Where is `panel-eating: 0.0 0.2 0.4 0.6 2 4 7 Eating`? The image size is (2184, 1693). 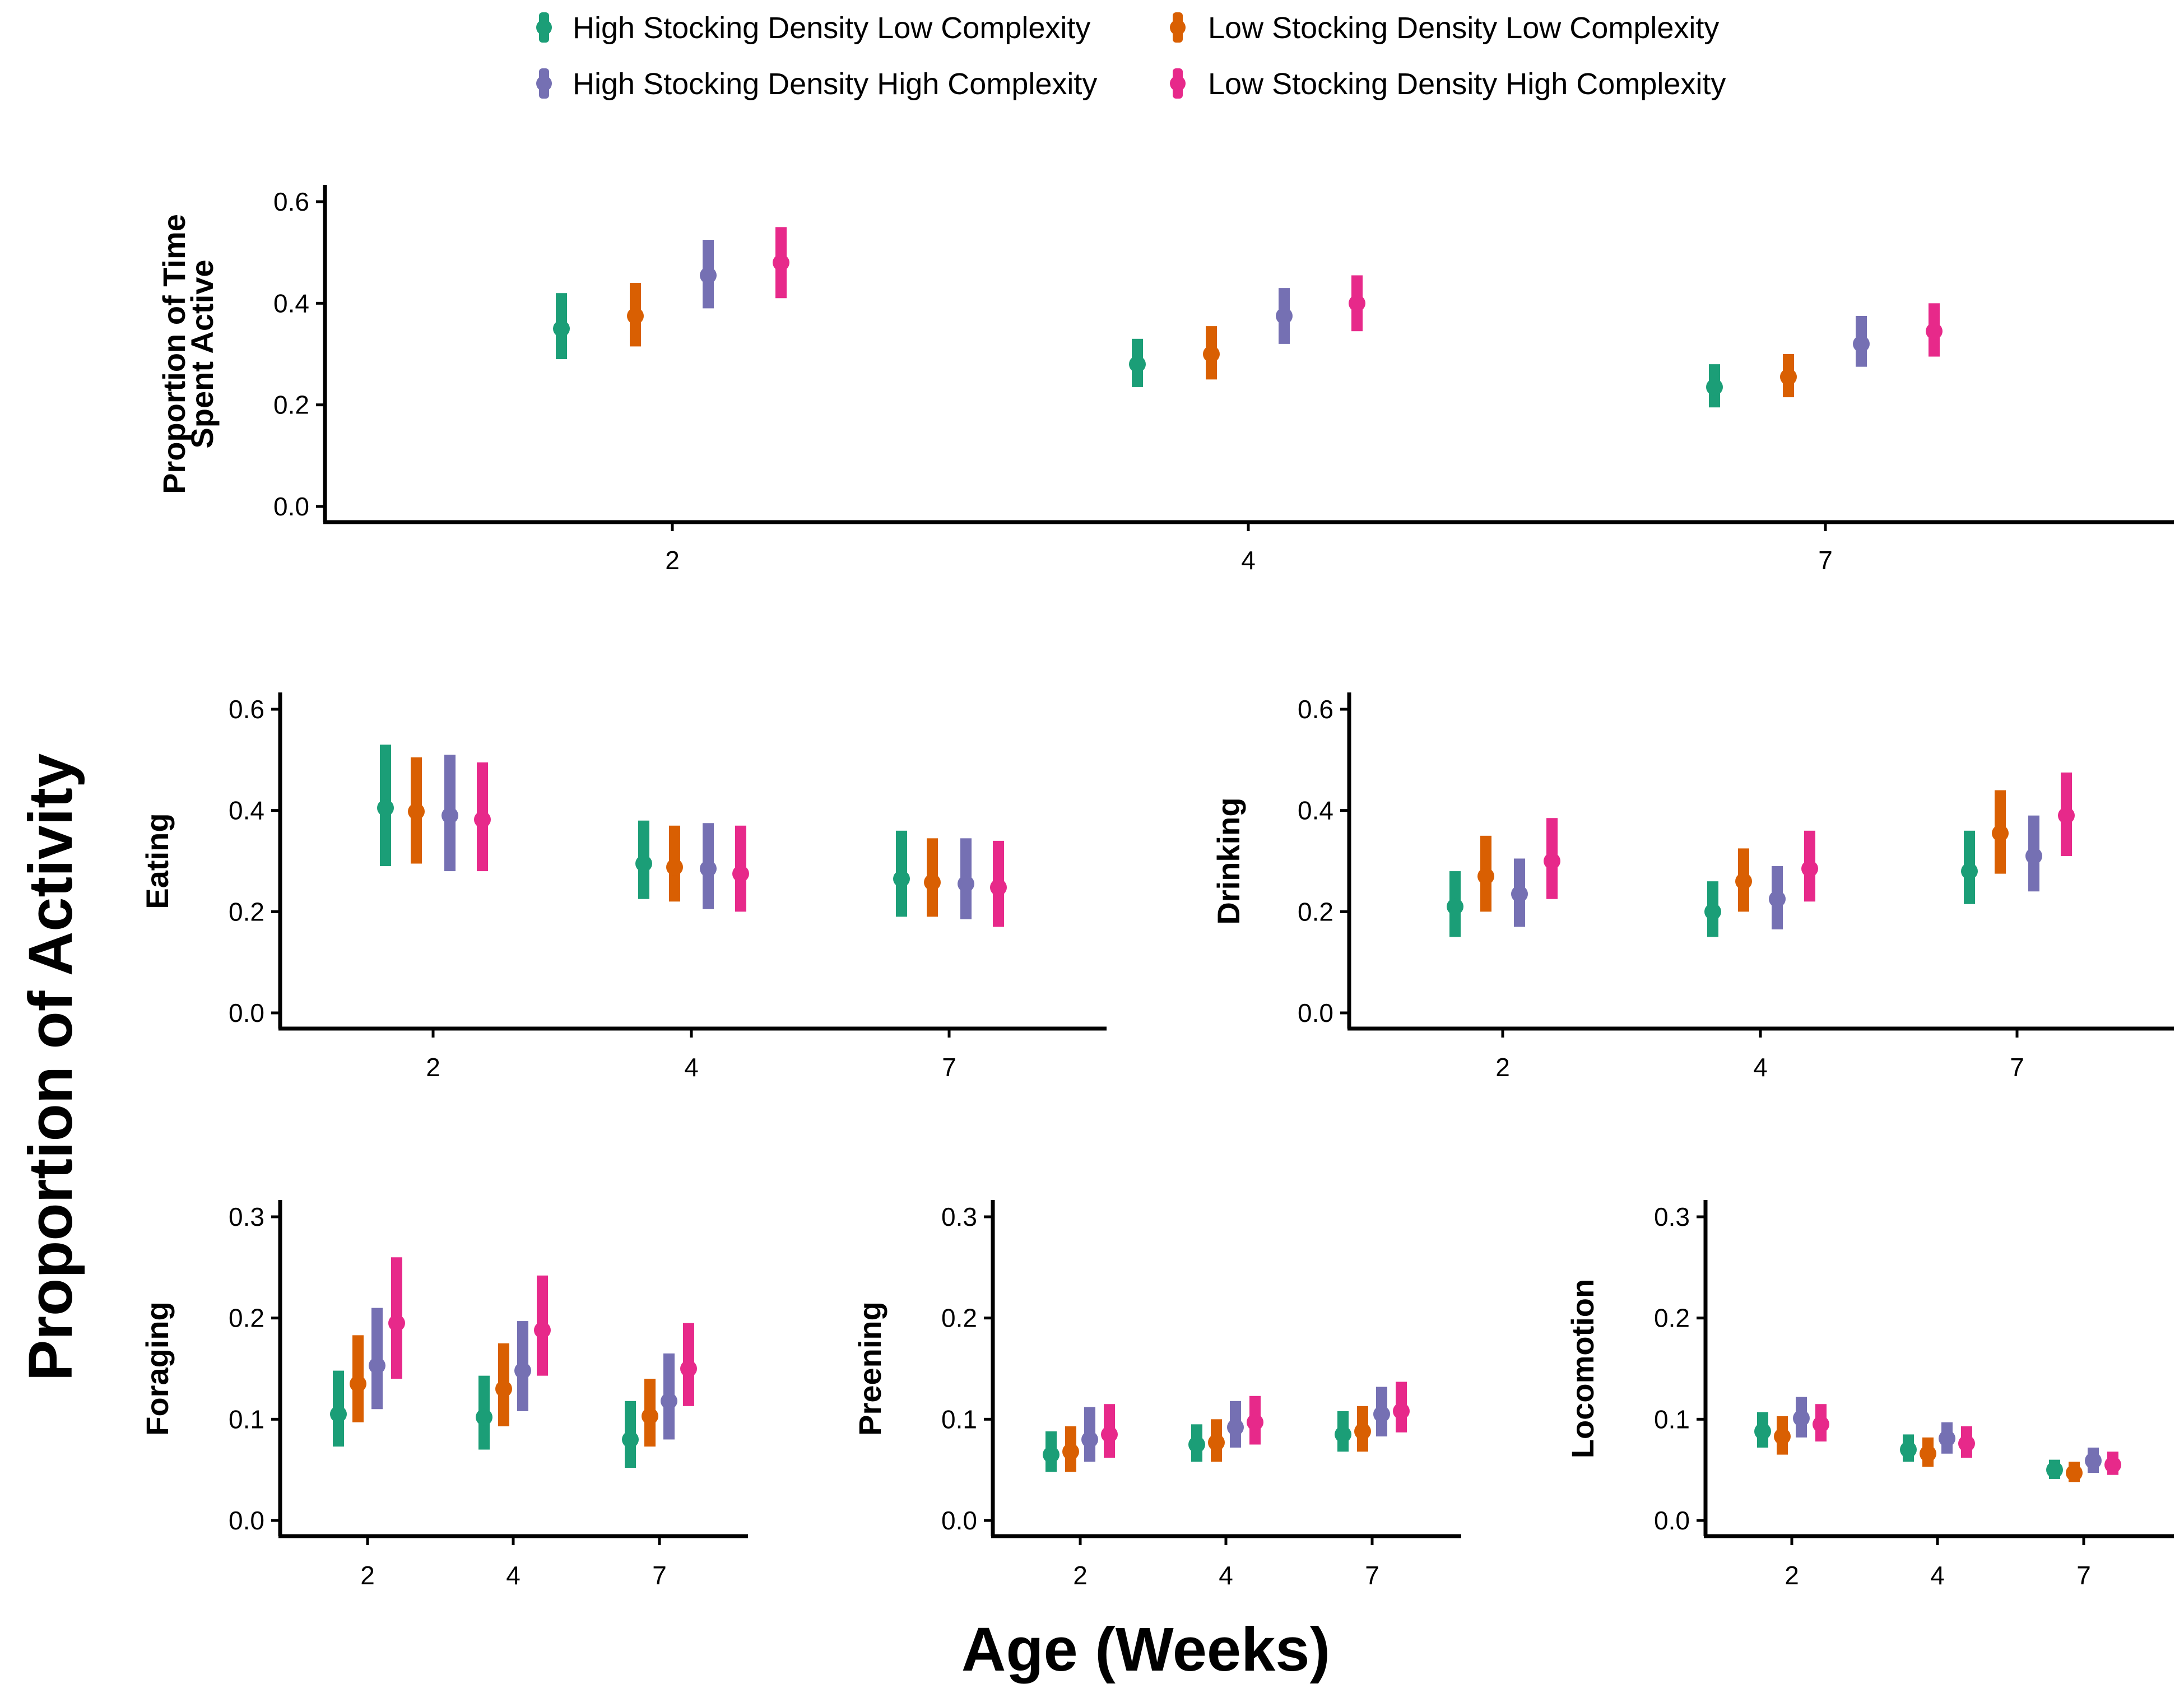
panel-eating: 0.0 0.2 0.4 0.6 2 4 7 Eating is located at coordinates (623, 887).